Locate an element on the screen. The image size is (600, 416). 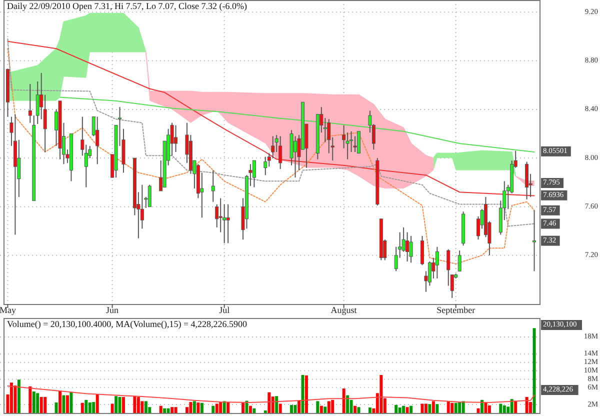
chart-title: Volume() = 20,130,100.4000, MA(Volume(),15) = 4,228,226.5900 is located at coordinates (127, 324).